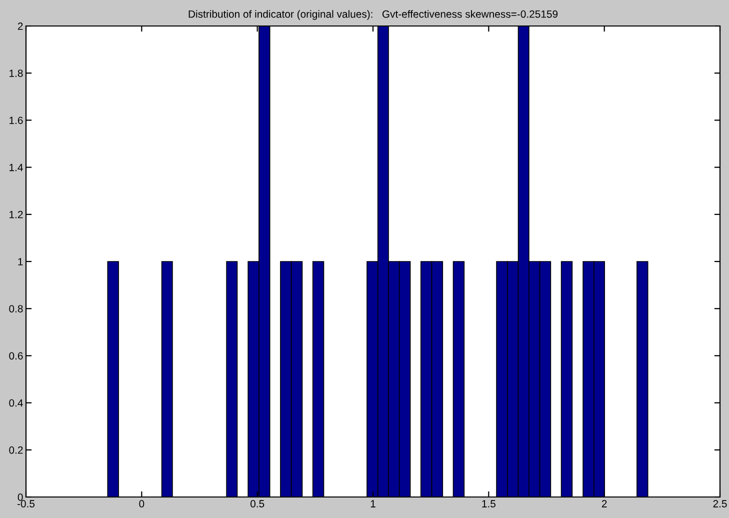  What do you see at coordinates (141, 504) in the screenshot?
I see `x-tick-label: 0` at bounding box center [141, 504].